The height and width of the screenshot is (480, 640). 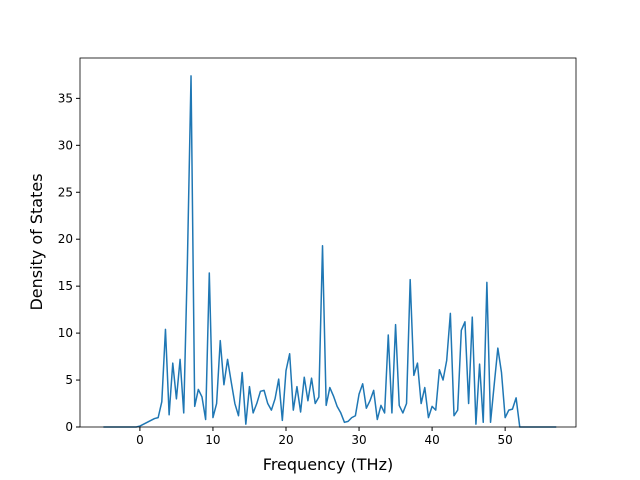 What do you see at coordinates (65, 98) in the screenshot?
I see `y-tick-label: 35` at bounding box center [65, 98].